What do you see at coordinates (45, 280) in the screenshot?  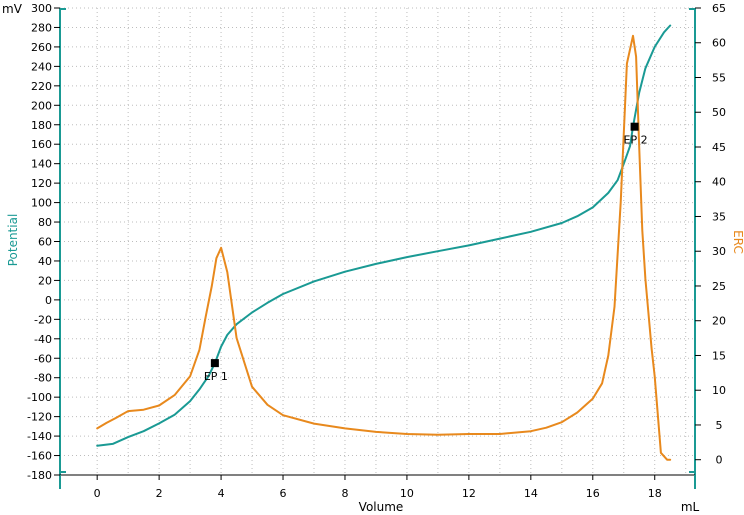 I see `left-y-tick-label: 20` at bounding box center [45, 280].